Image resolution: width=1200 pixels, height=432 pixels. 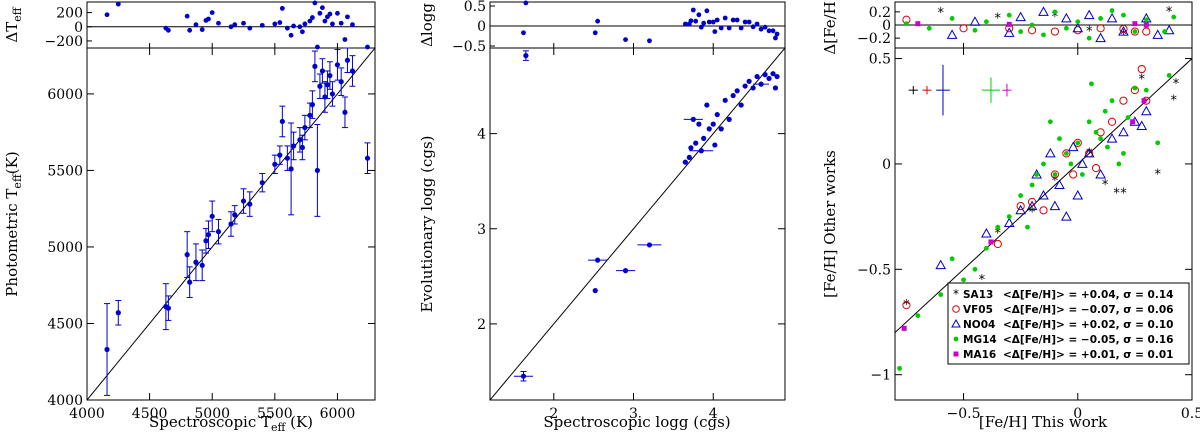 What do you see at coordinates (874, 270) in the screenshot?
I see `feh-y-tick-label: −0.5` at bounding box center [874, 270].